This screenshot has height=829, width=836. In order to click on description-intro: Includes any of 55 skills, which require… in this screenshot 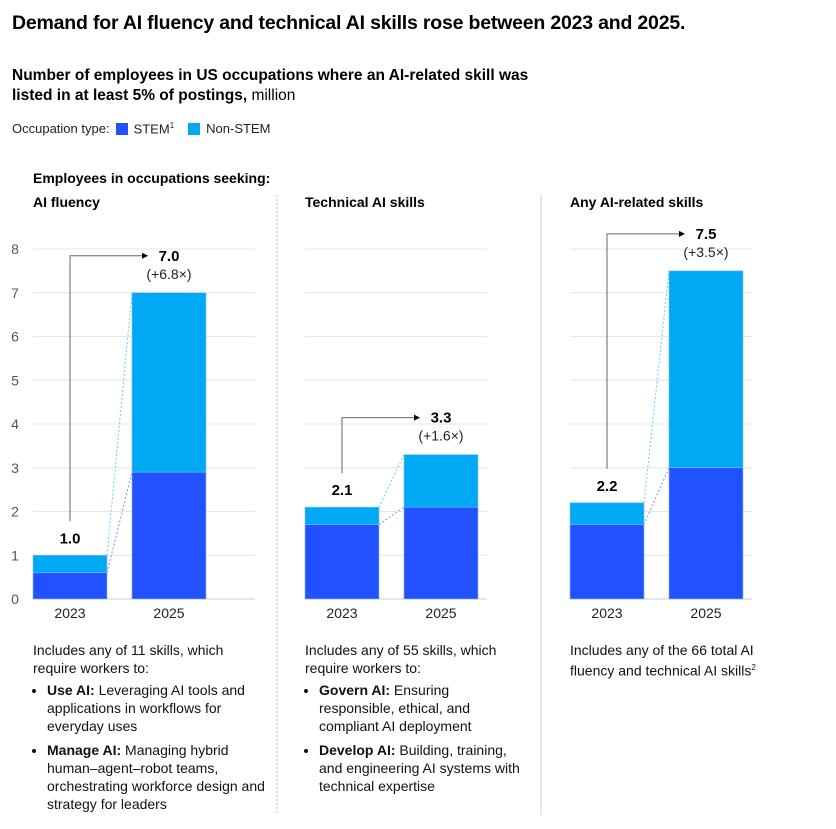, I will do `click(401, 659)`.